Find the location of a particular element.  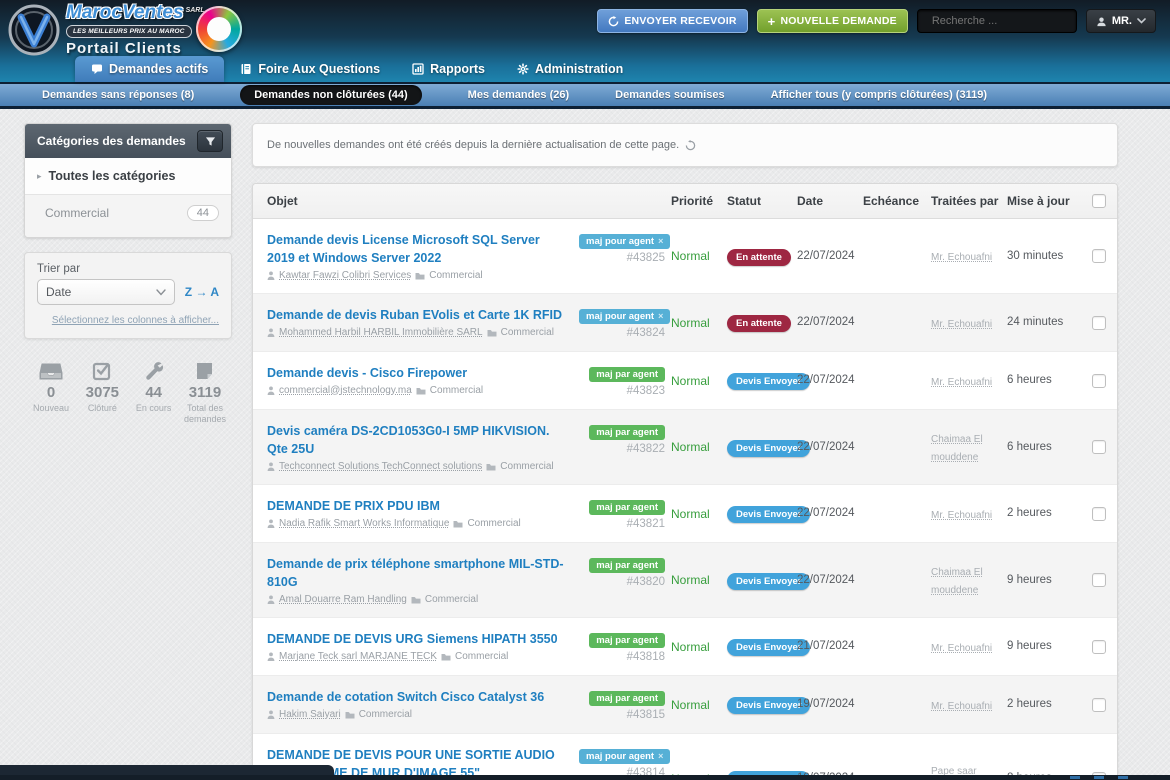

tab-administration: Administration is located at coordinates (570, 69).